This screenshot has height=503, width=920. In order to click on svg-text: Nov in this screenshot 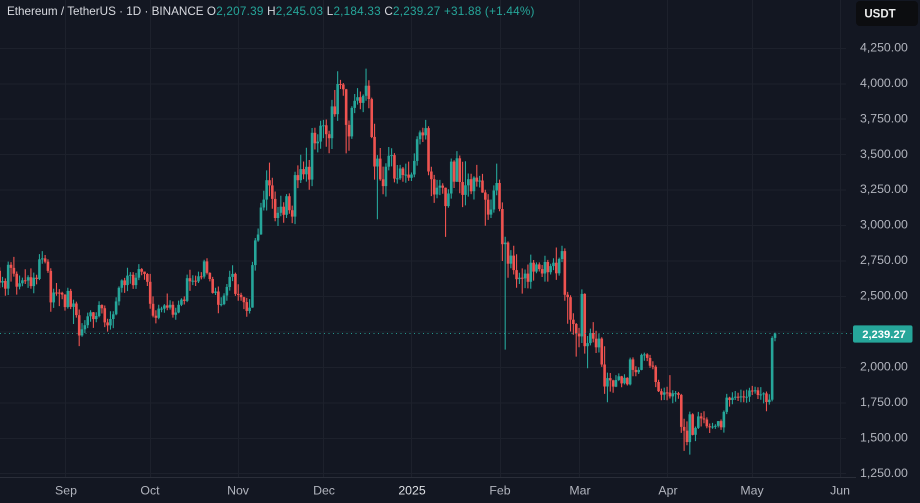, I will do `click(238, 491)`.